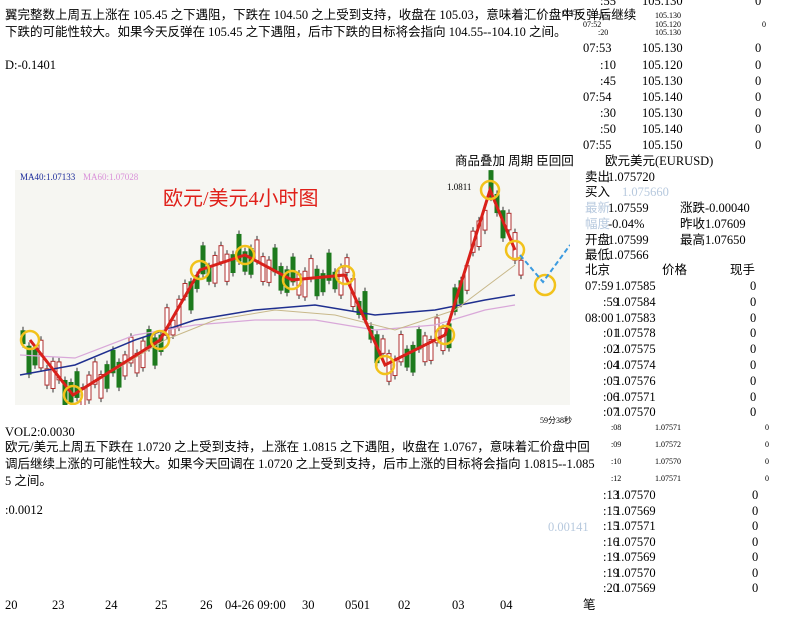  I want to click on quote-field: 买入, so click(598, 192).